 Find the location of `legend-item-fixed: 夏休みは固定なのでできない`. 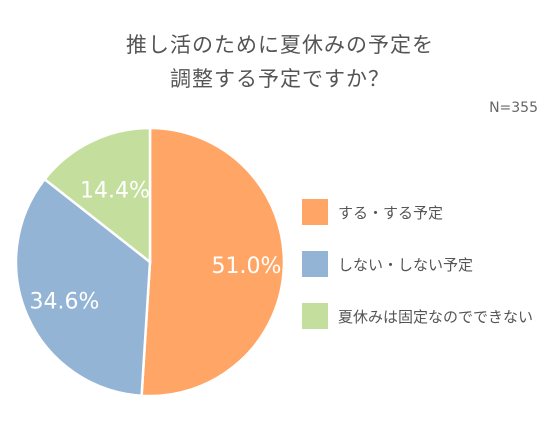

legend-item-fixed: 夏休みは固定なのでできない is located at coordinates (417, 316).